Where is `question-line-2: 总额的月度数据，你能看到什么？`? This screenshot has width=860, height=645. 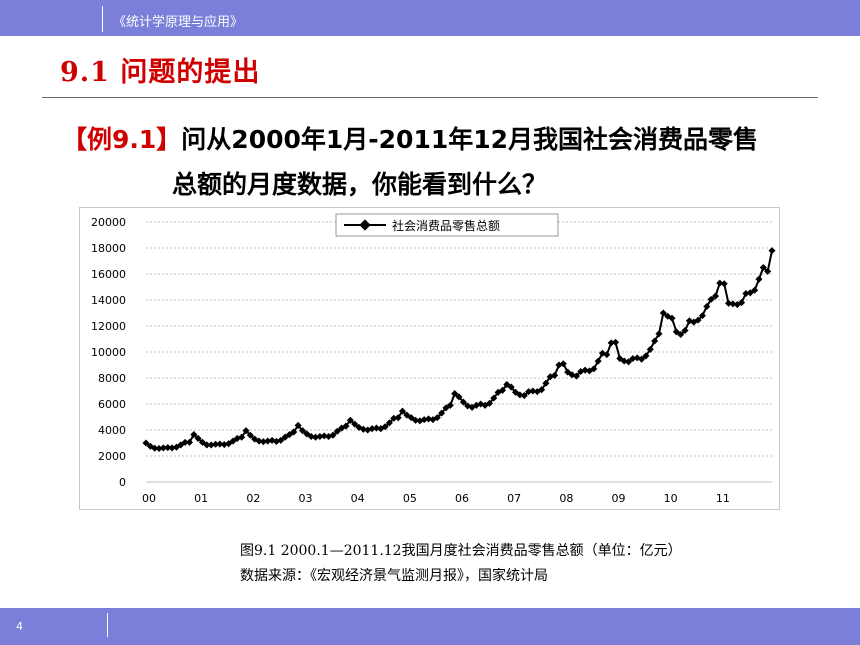
question-line-2: 总额的月度数据，你能看到什么？ is located at coordinates (360, 184).